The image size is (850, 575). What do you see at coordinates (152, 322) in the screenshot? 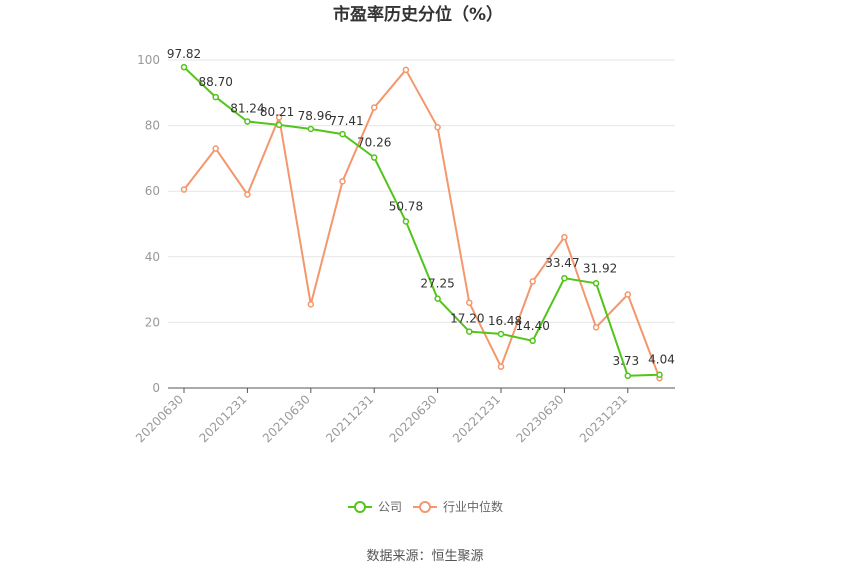
I see `y-tick-label: 20` at bounding box center [152, 322].